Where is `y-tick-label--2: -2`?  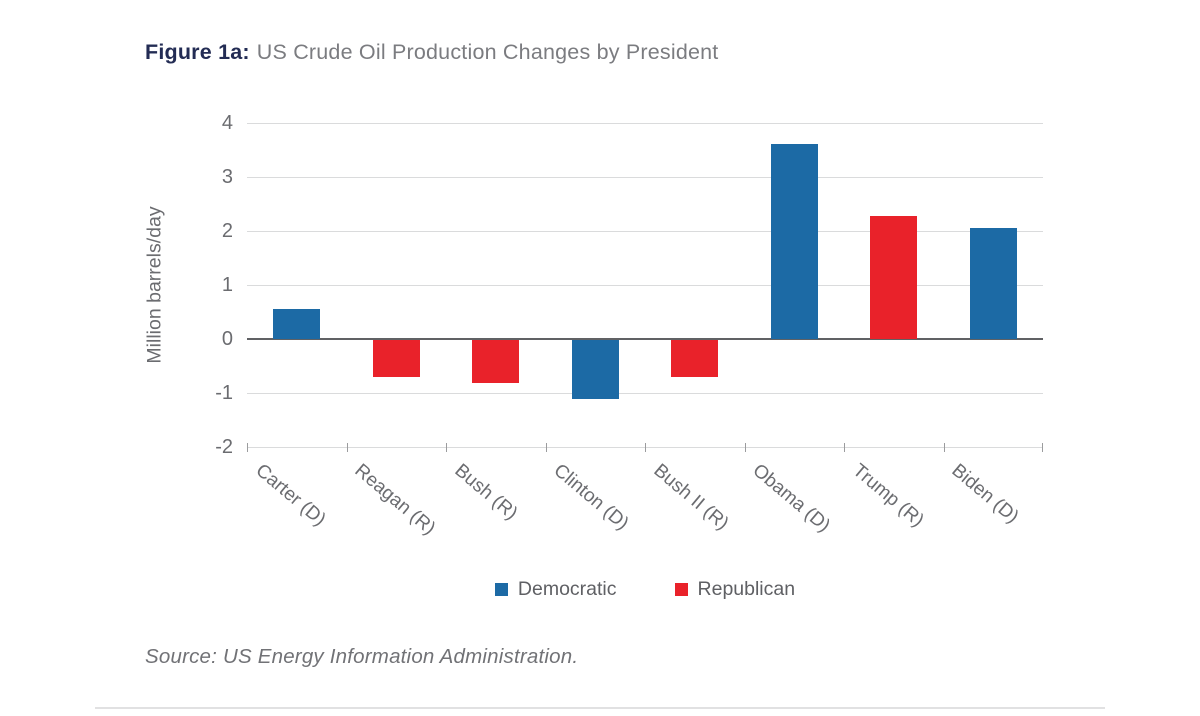 y-tick-label--2: -2 is located at coordinates (224, 447).